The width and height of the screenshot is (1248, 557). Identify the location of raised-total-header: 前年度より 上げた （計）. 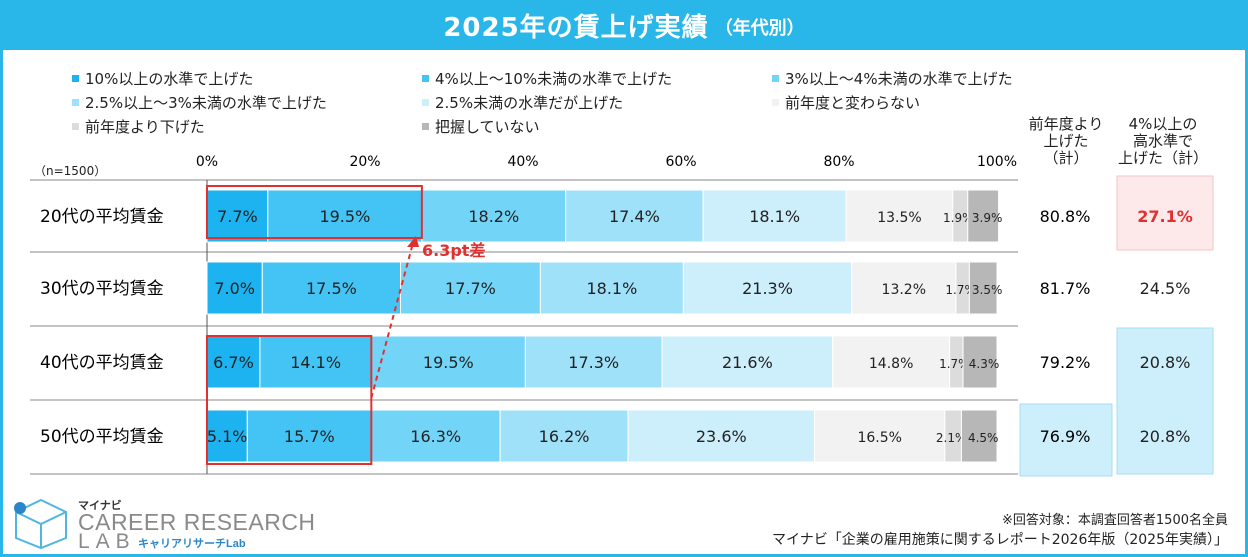
(1066, 141).